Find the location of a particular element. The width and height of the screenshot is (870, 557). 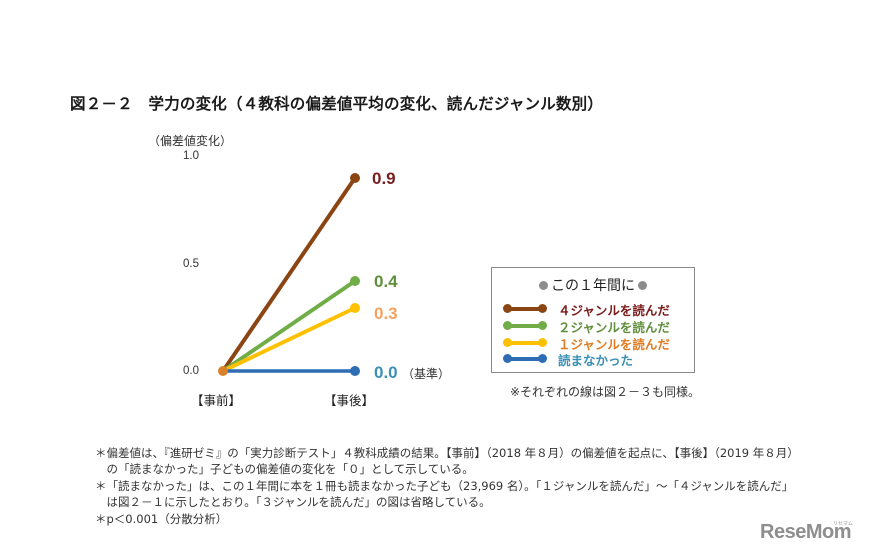

point-4-genres is located at coordinates (355, 178).